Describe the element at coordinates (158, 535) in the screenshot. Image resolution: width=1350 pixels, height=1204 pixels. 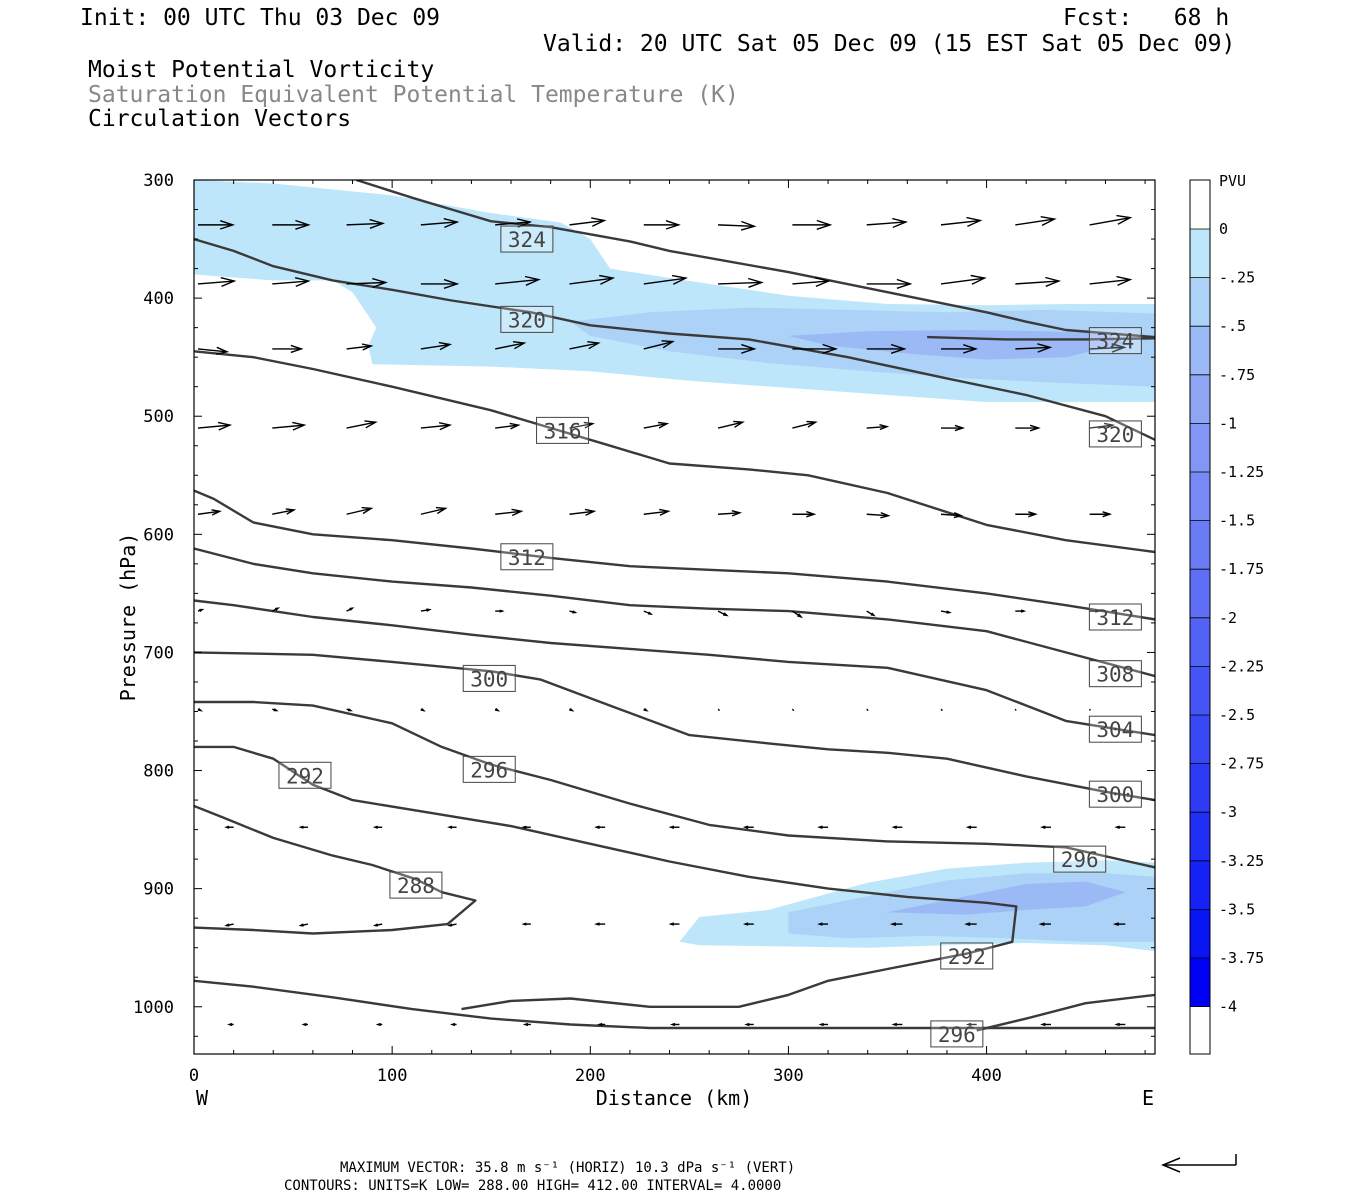
I see `y-tick-label: 600` at that location.